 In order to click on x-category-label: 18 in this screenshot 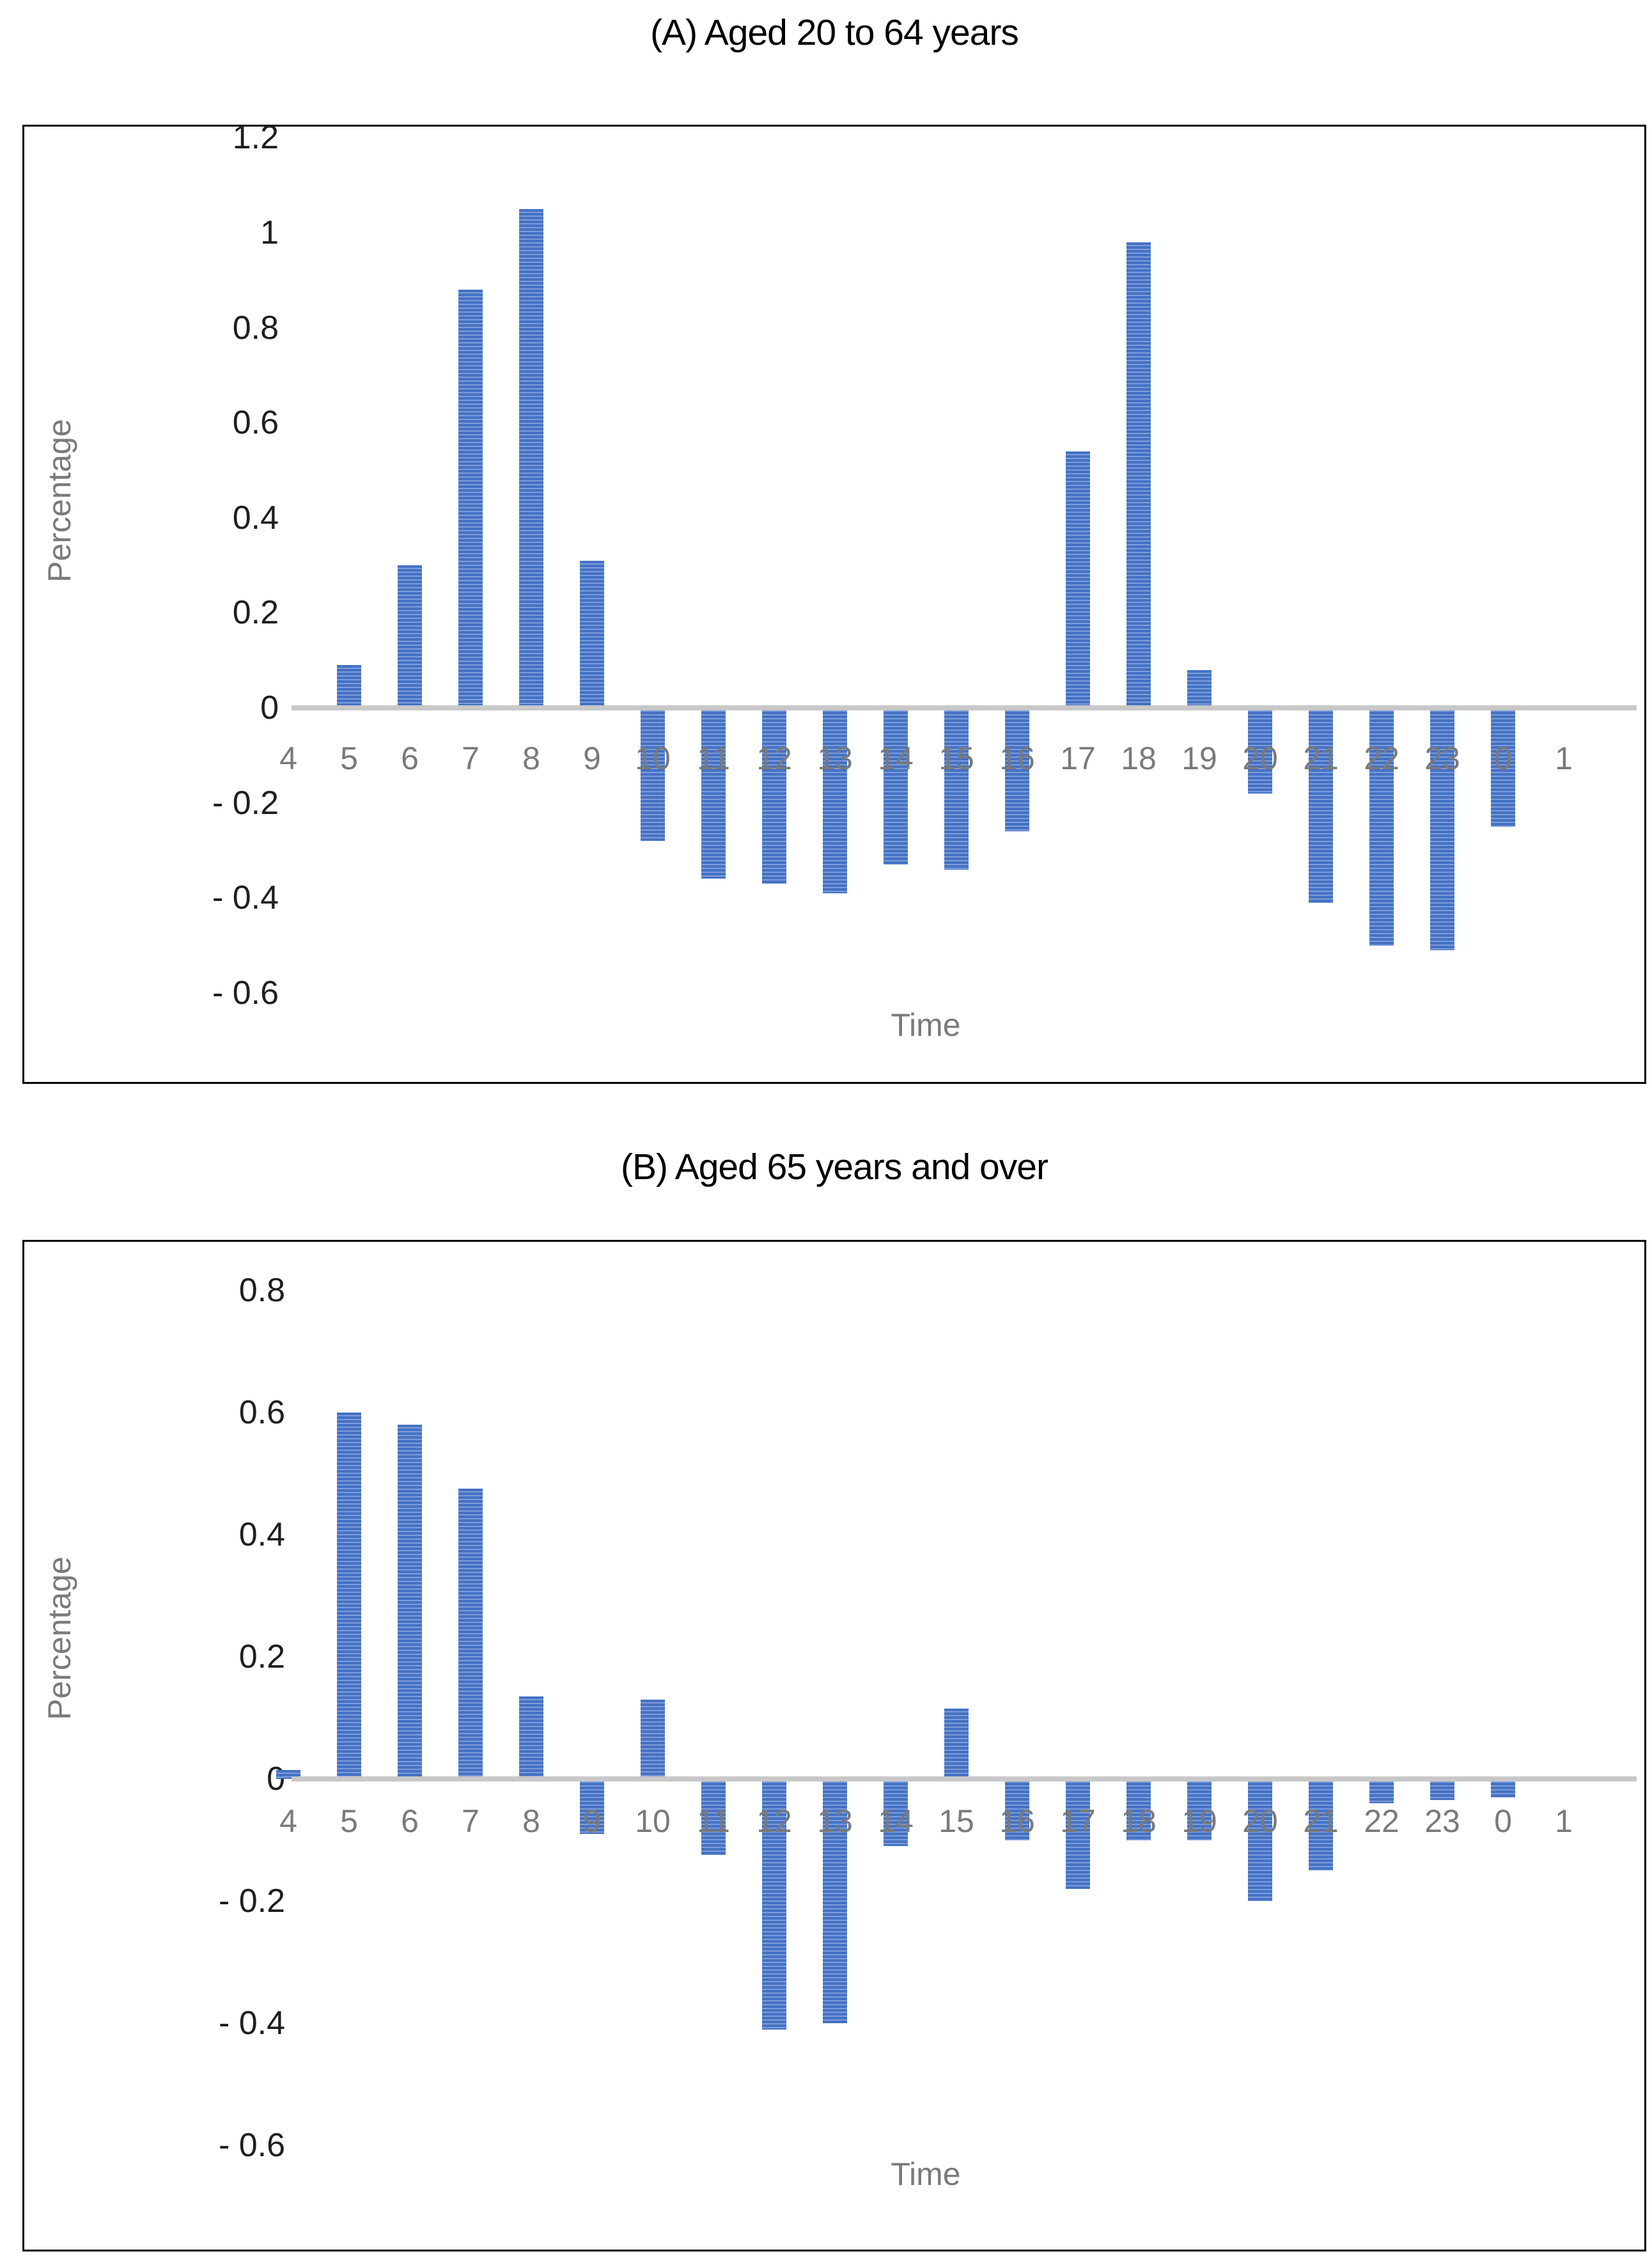, I will do `click(1139, 1821)`.